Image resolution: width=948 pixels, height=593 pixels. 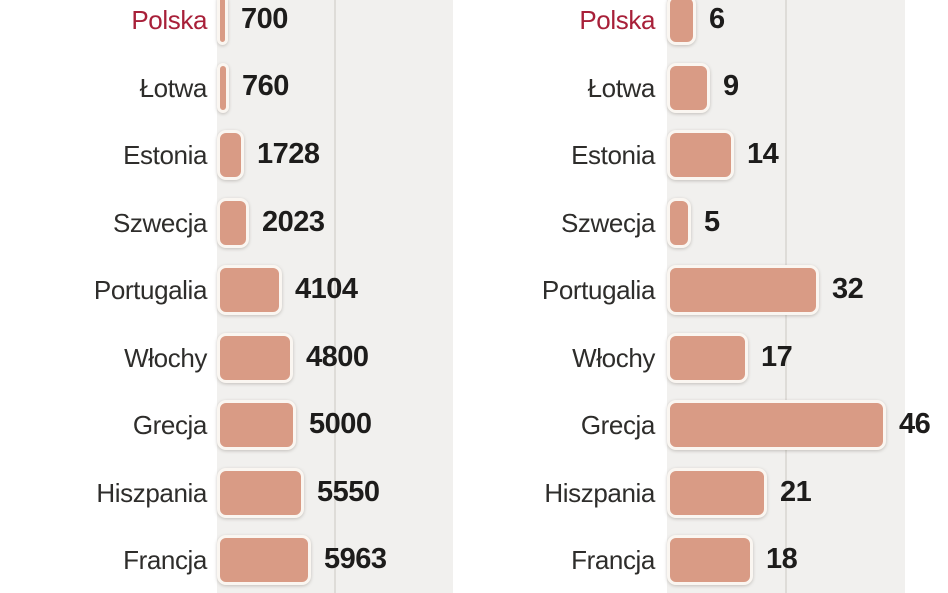 What do you see at coordinates (796, 492) in the screenshot?
I see `value-label: 21` at bounding box center [796, 492].